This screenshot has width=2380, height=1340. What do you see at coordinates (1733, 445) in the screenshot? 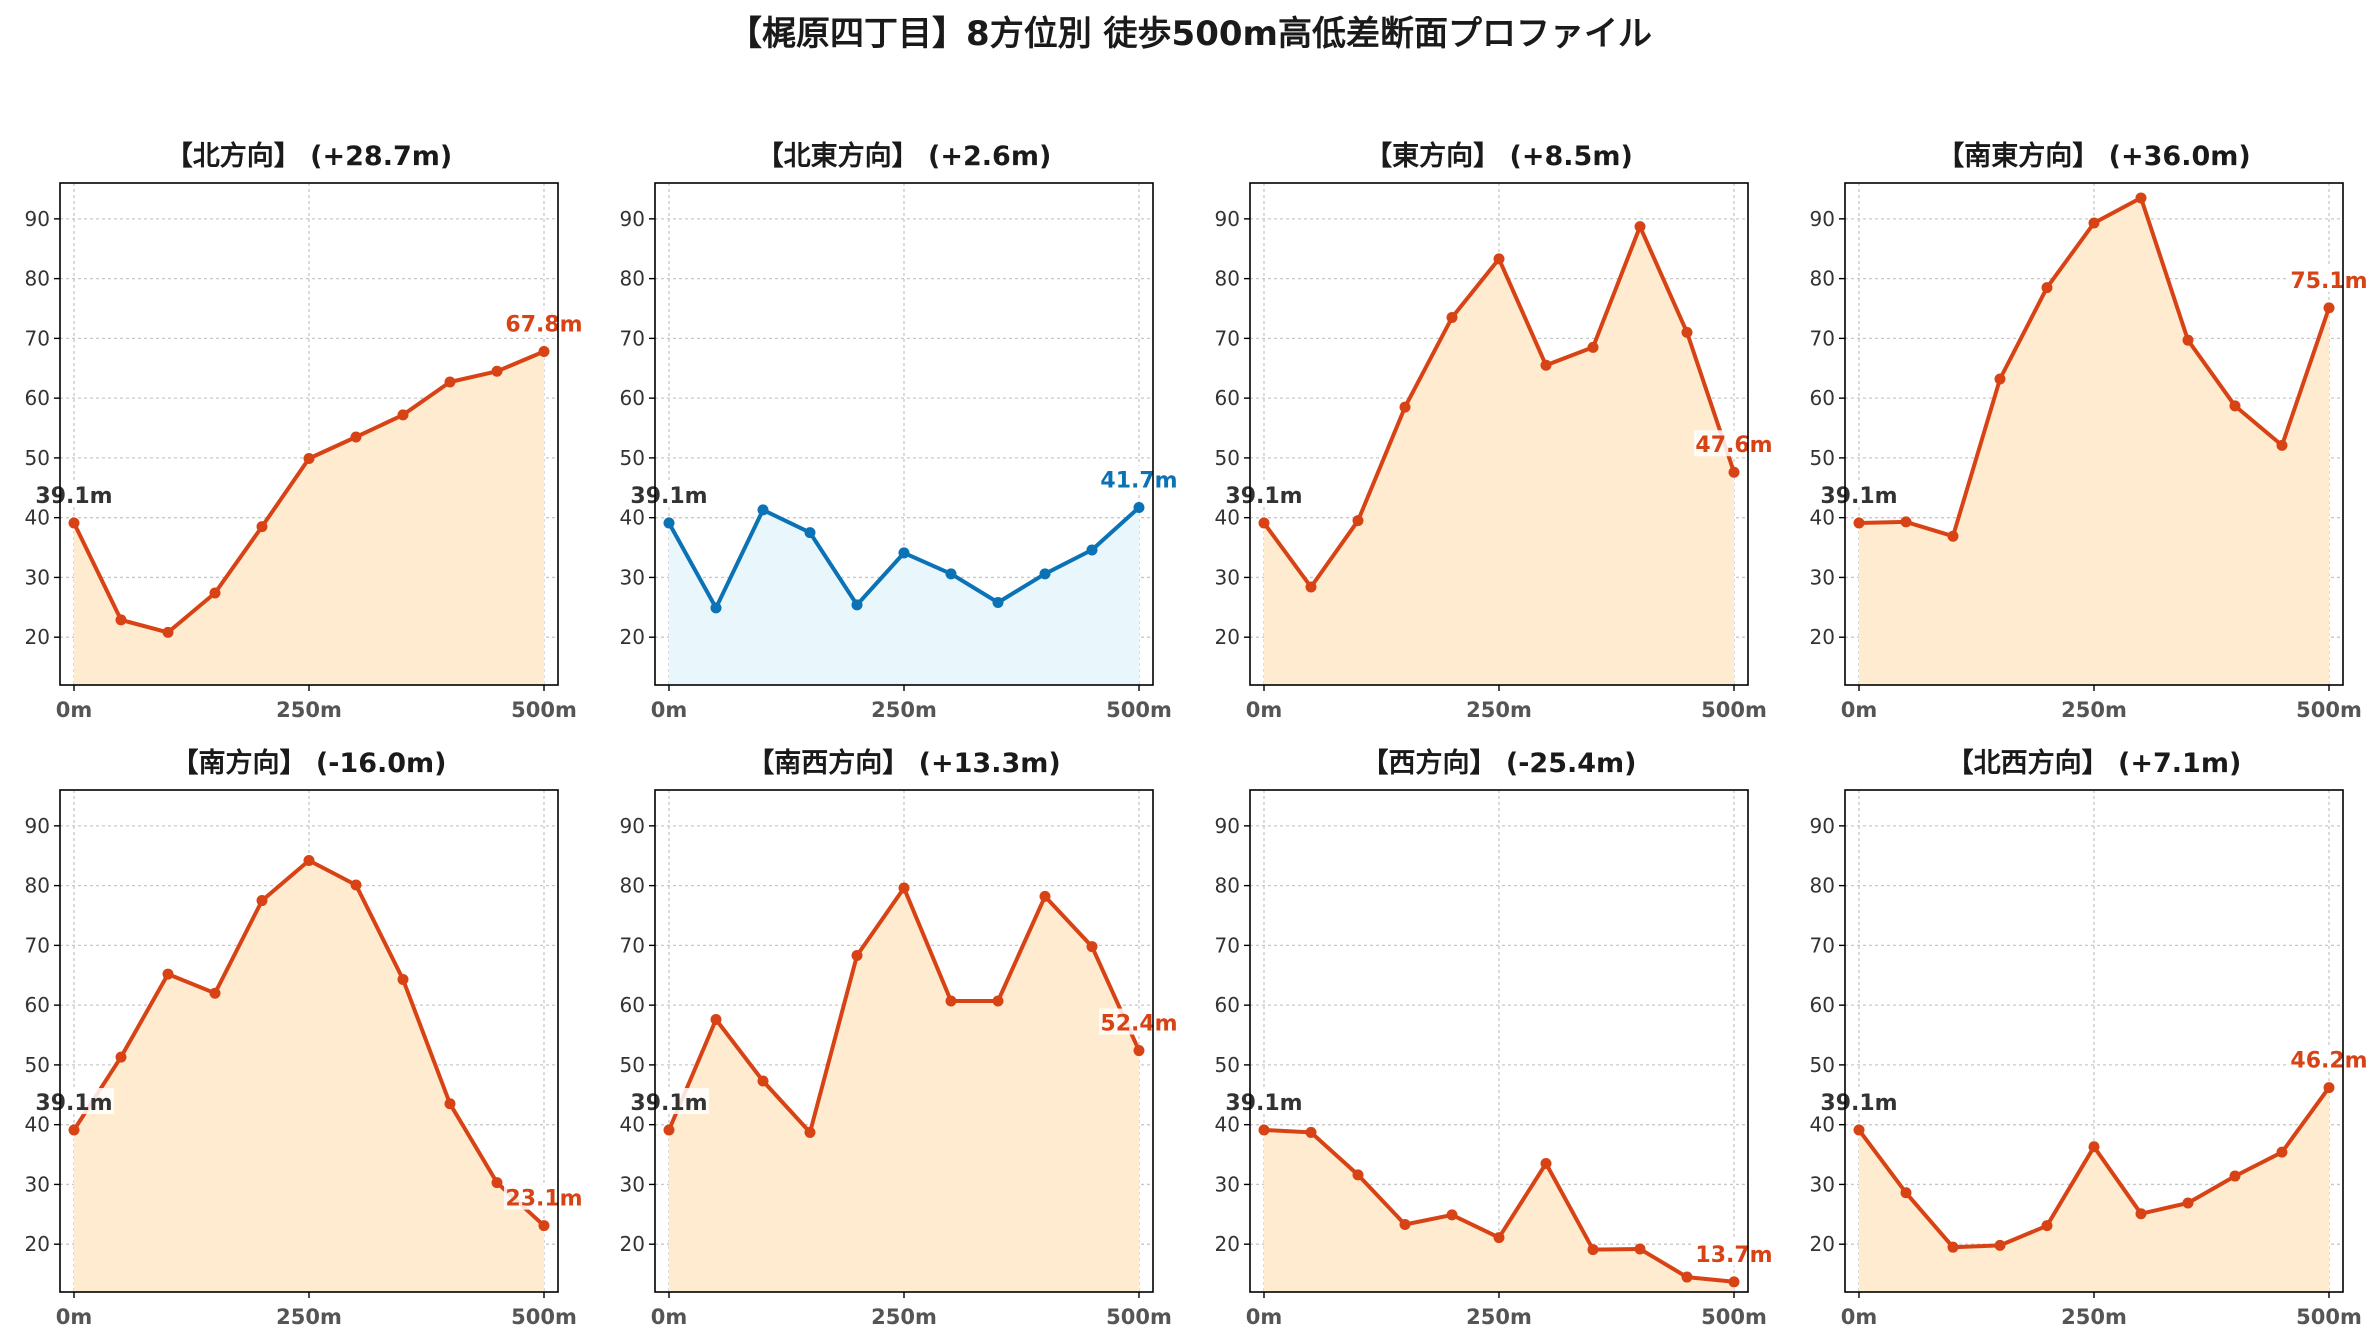
I see `end-value-label: 47.6m` at bounding box center [1733, 445].